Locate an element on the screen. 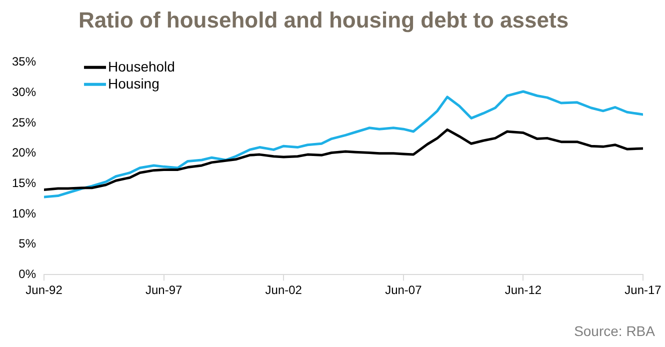  legend-label: Housing is located at coordinates (134, 83).